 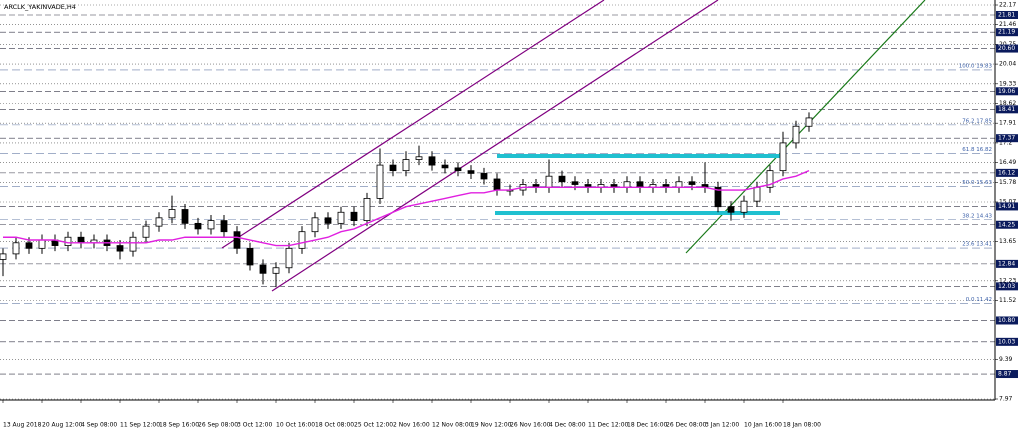 I want to click on y-tick-label: 16.49, so click(x=1007, y=162).